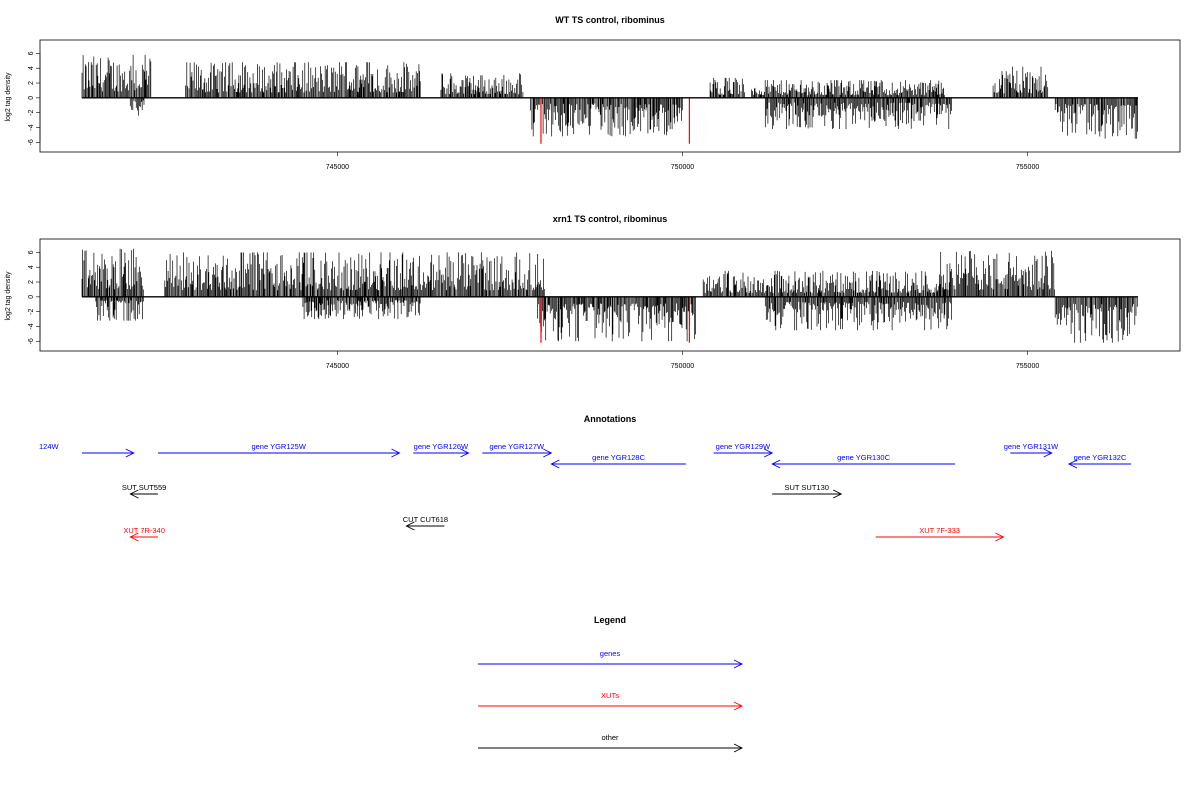 This screenshot has width=1200, height=800. I want to click on annotation-label: CUT CUT618, so click(425, 519).